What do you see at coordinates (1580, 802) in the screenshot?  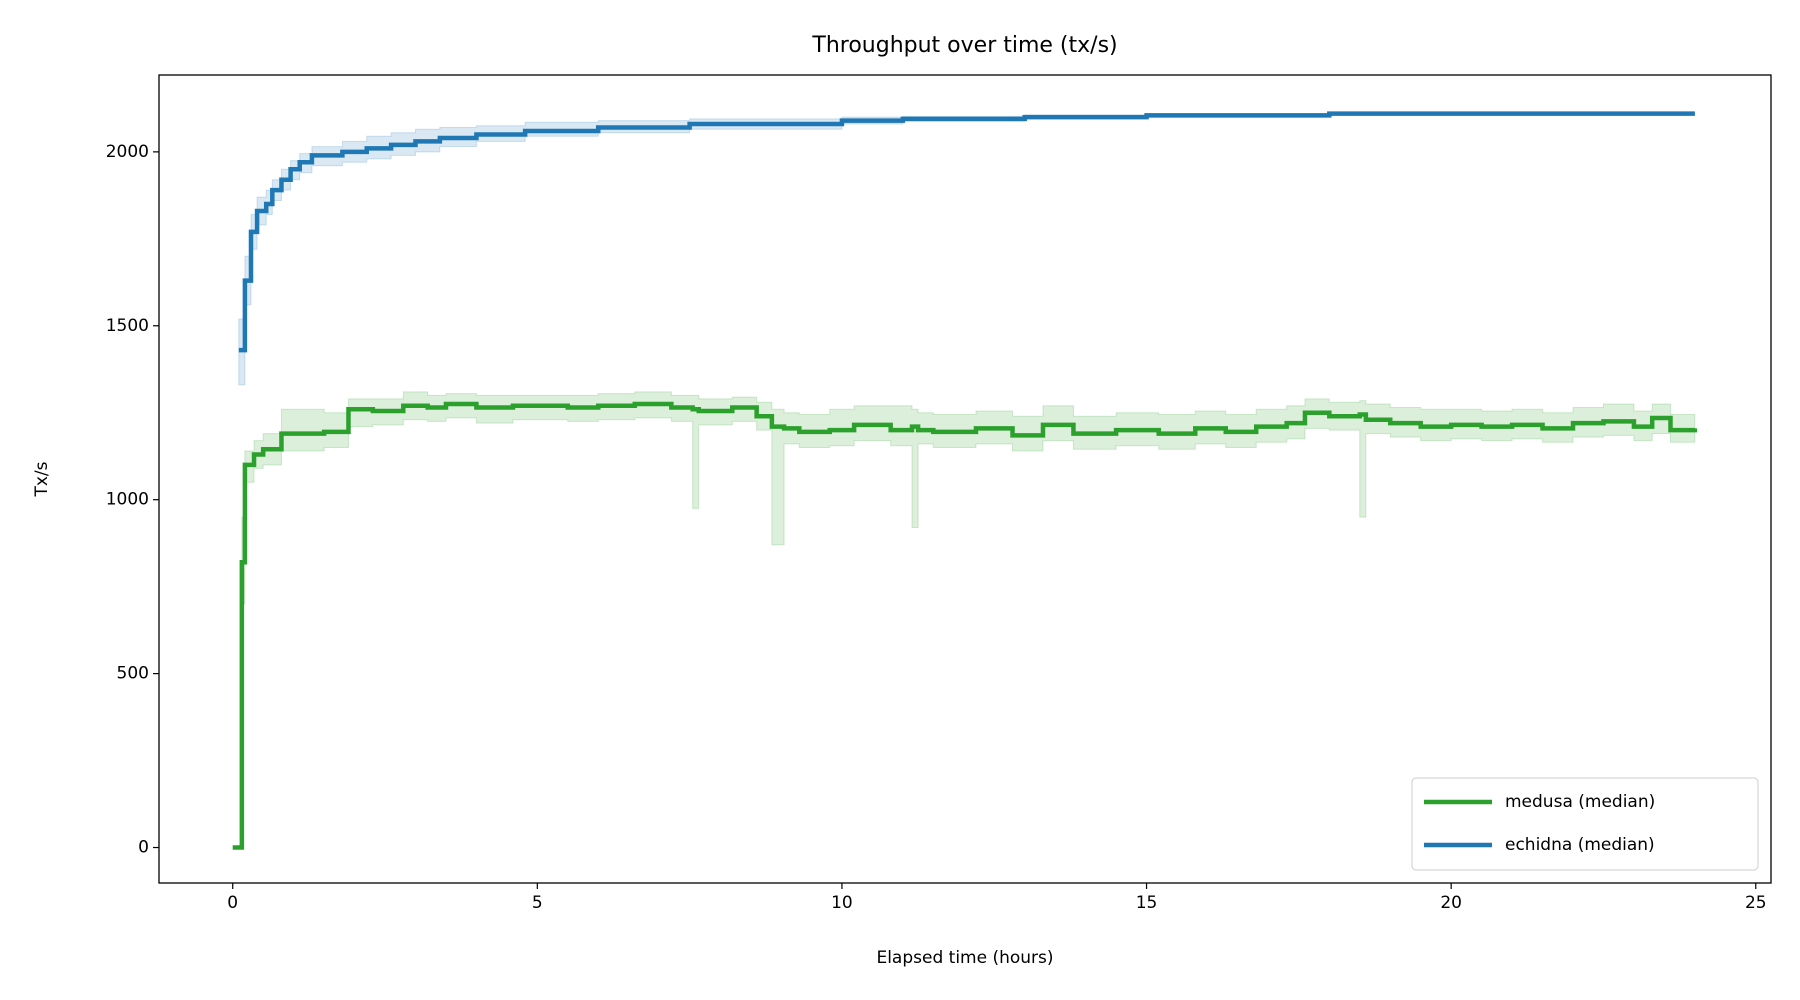 I see `legend-label: medusa (median)` at bounding box center [1580, 802].